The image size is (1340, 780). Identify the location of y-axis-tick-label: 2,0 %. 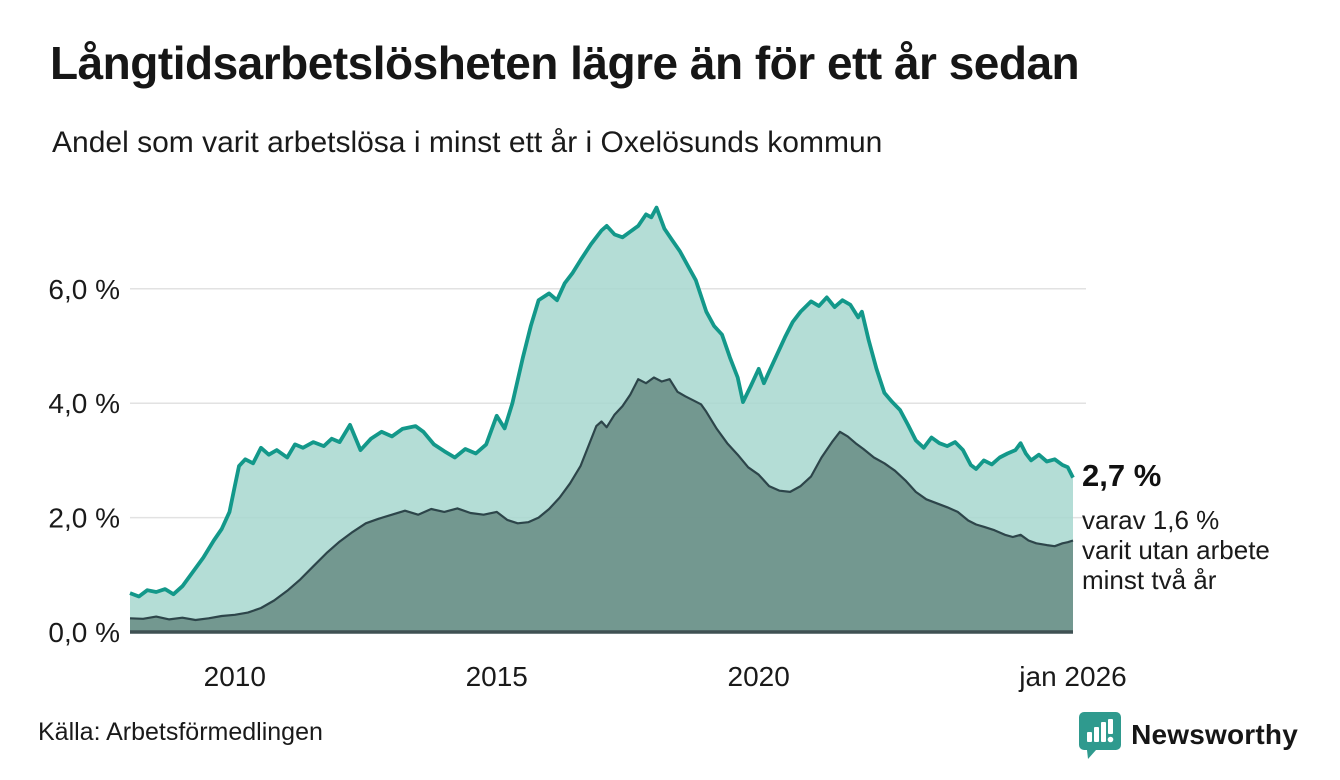
(84, 518).